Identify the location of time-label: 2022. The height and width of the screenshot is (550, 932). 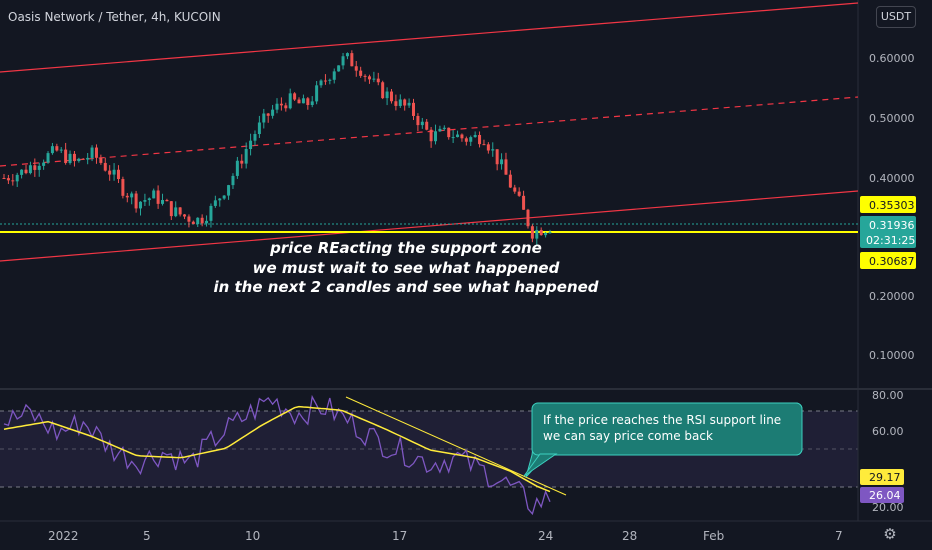
(63, 536).